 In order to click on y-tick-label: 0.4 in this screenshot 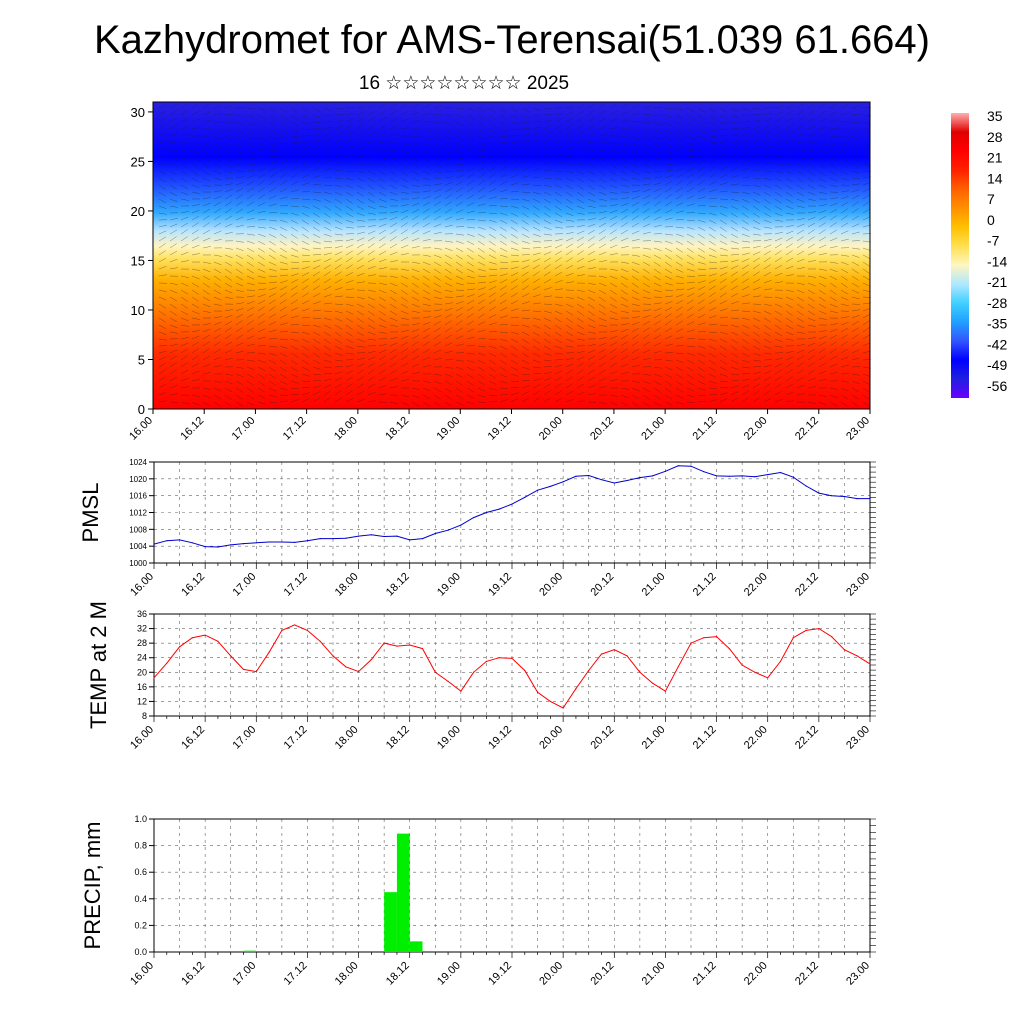, I will do `click(140, 899)`.